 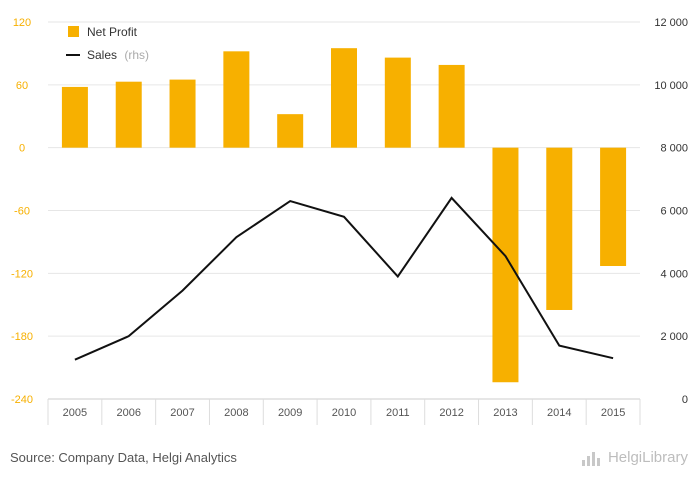 What do you see at coordinates (671, 23) in the screenshot?
I see `y-right-tick-label: 12 000` at bounding box center [671, 23].